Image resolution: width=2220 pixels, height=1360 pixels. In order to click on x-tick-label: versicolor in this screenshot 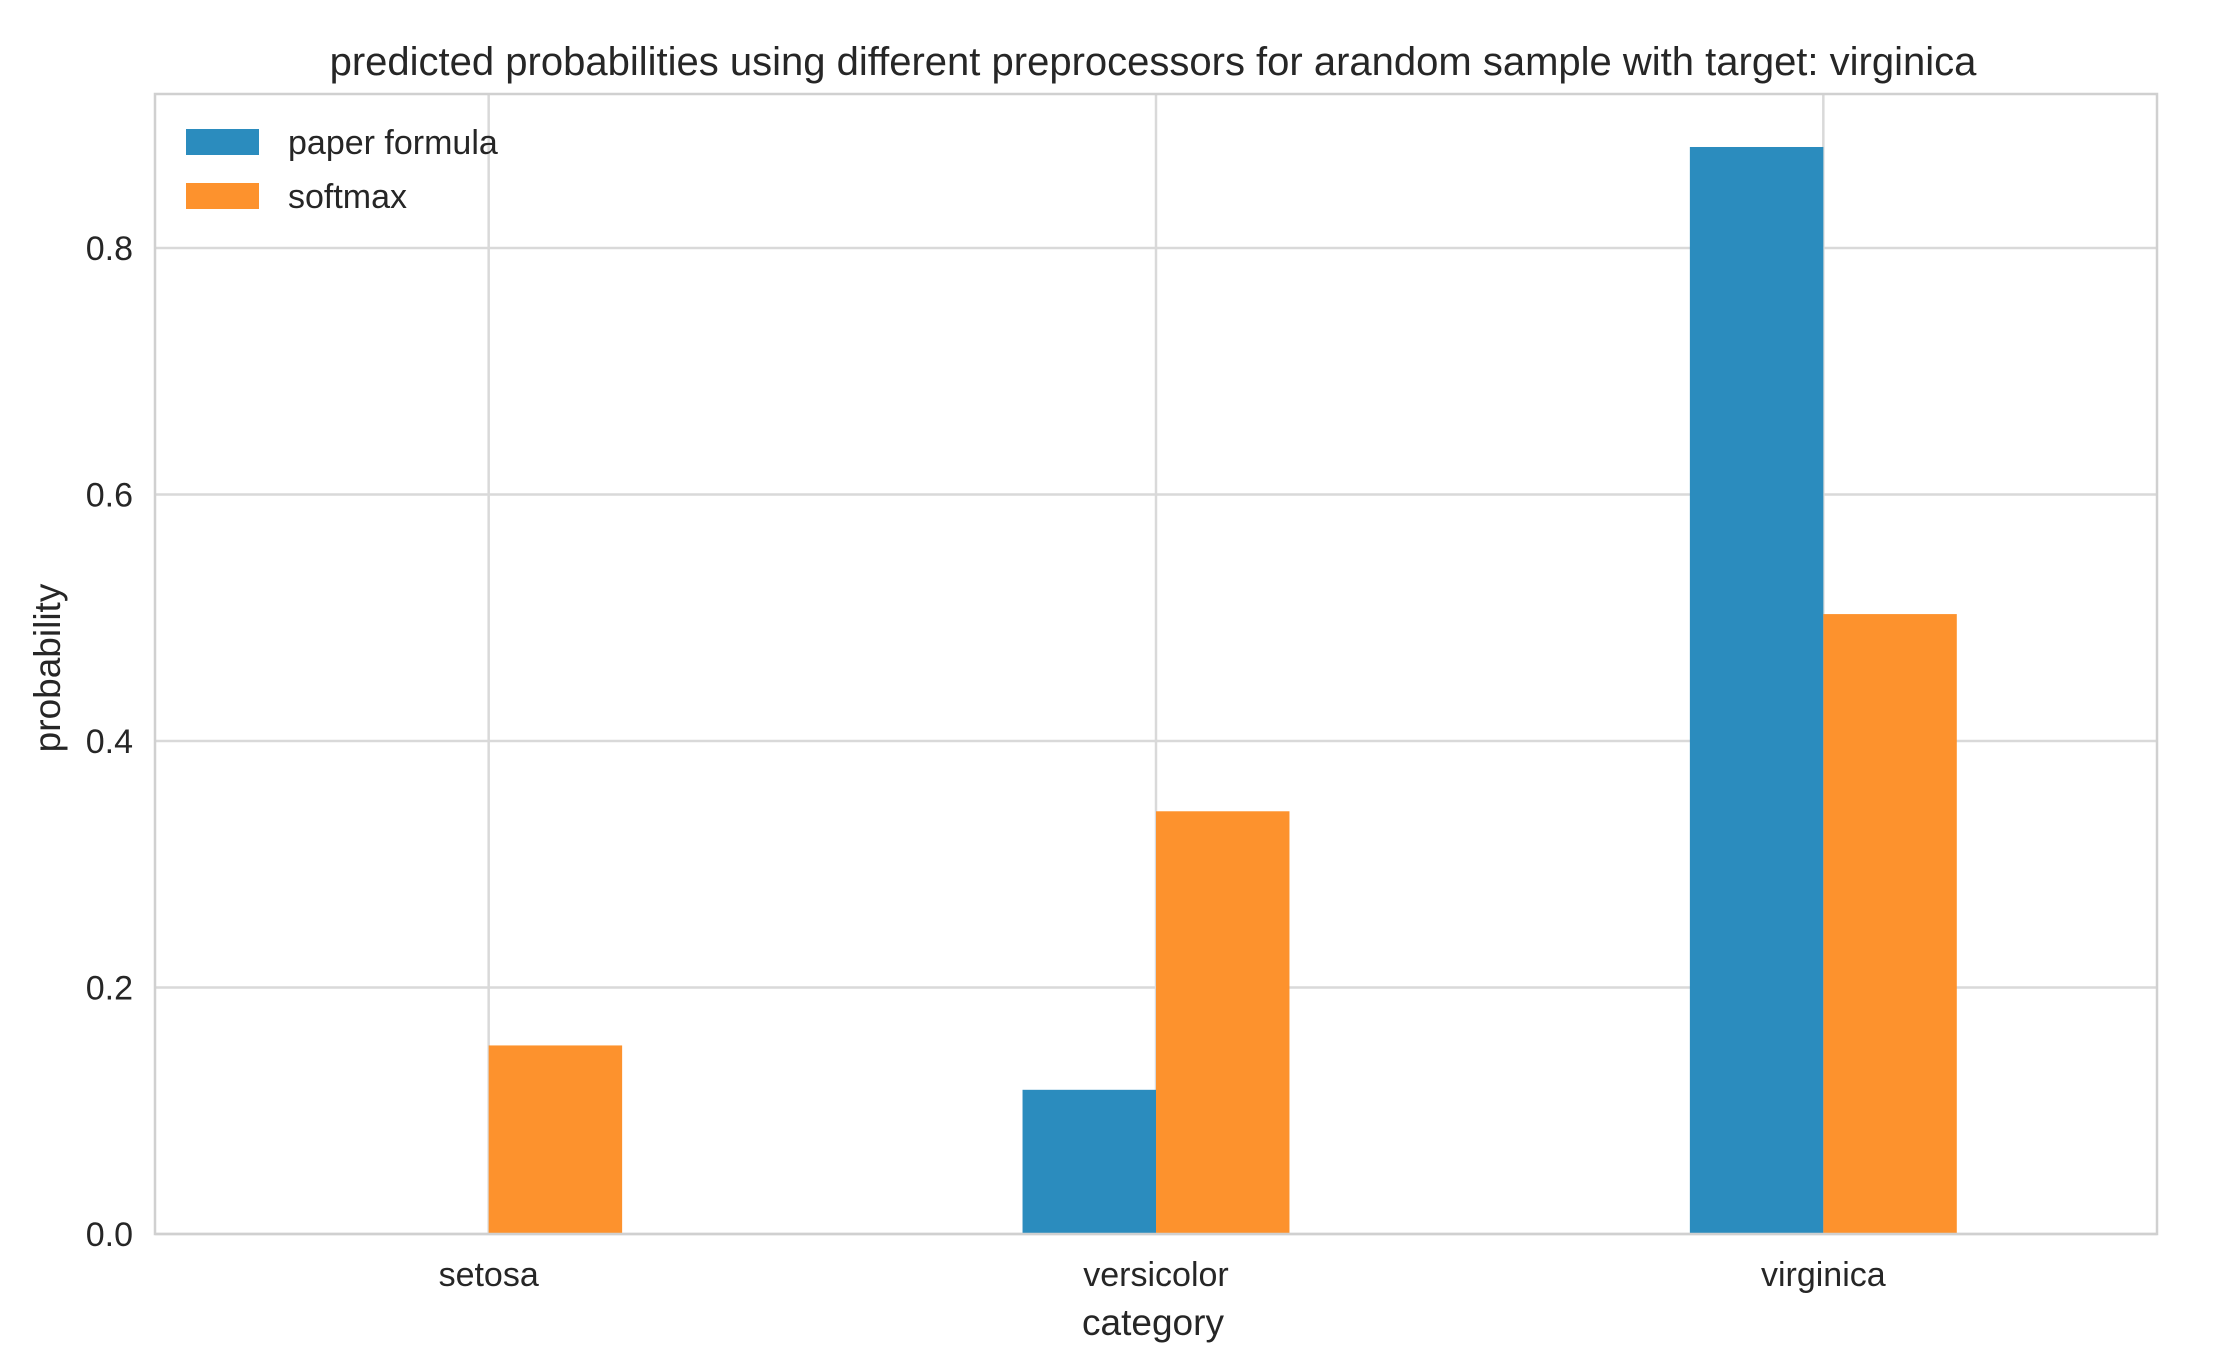, I will do `click(1155, 1275)`.